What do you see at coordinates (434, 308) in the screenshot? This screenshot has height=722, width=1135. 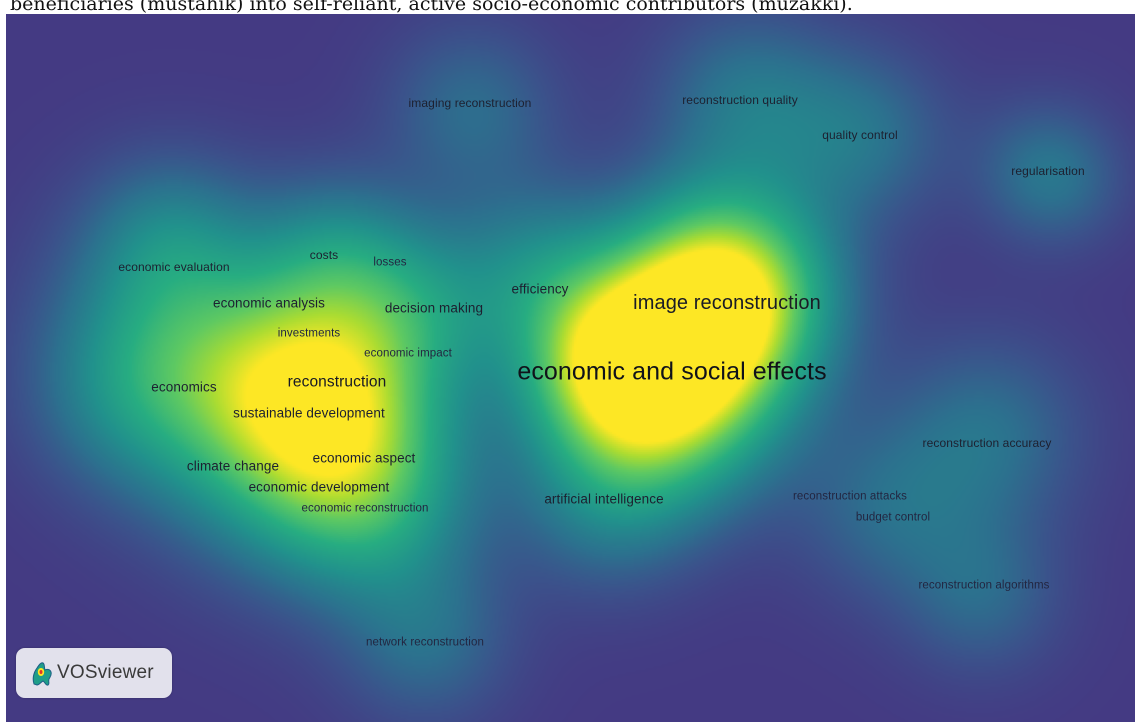 I see `term-decision-making: decision making` at bounding box center [434, 308].